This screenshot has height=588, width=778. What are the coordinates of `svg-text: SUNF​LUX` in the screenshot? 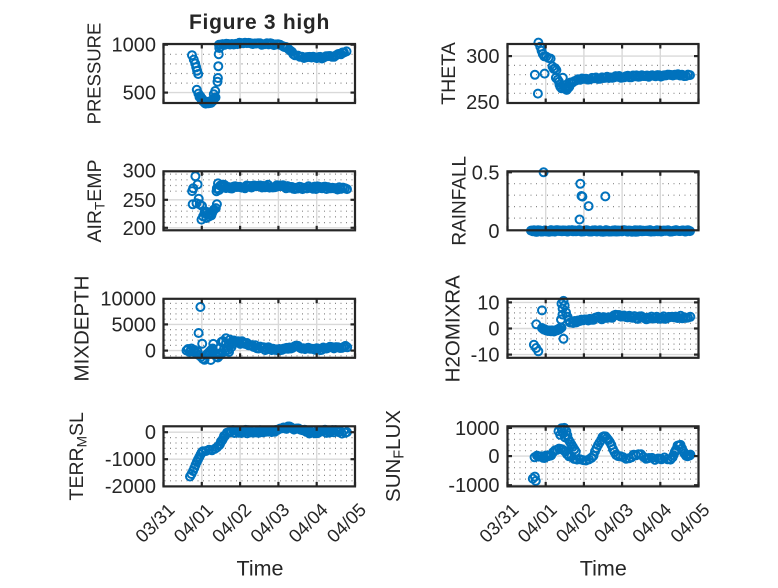 It's located at (395, 456).